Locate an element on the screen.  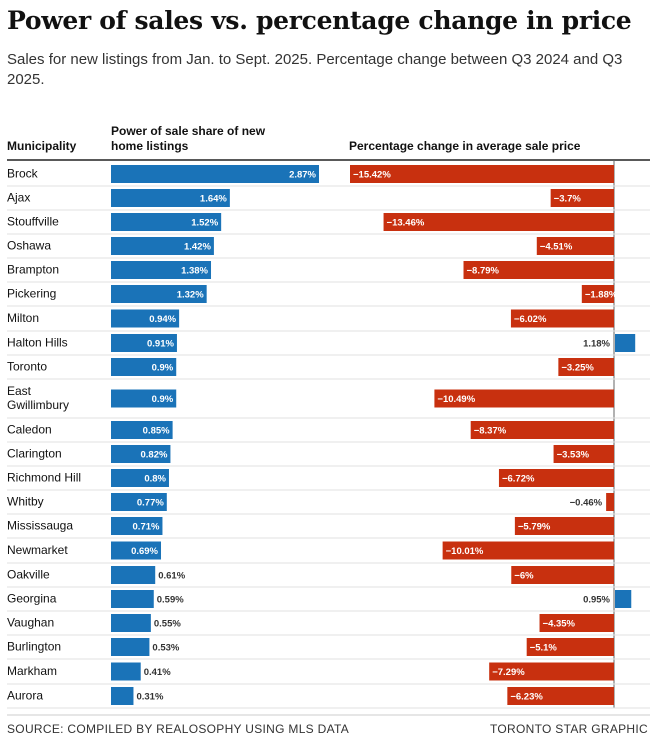
change-value-label: −3.25% is located at coordinates (577, 368).